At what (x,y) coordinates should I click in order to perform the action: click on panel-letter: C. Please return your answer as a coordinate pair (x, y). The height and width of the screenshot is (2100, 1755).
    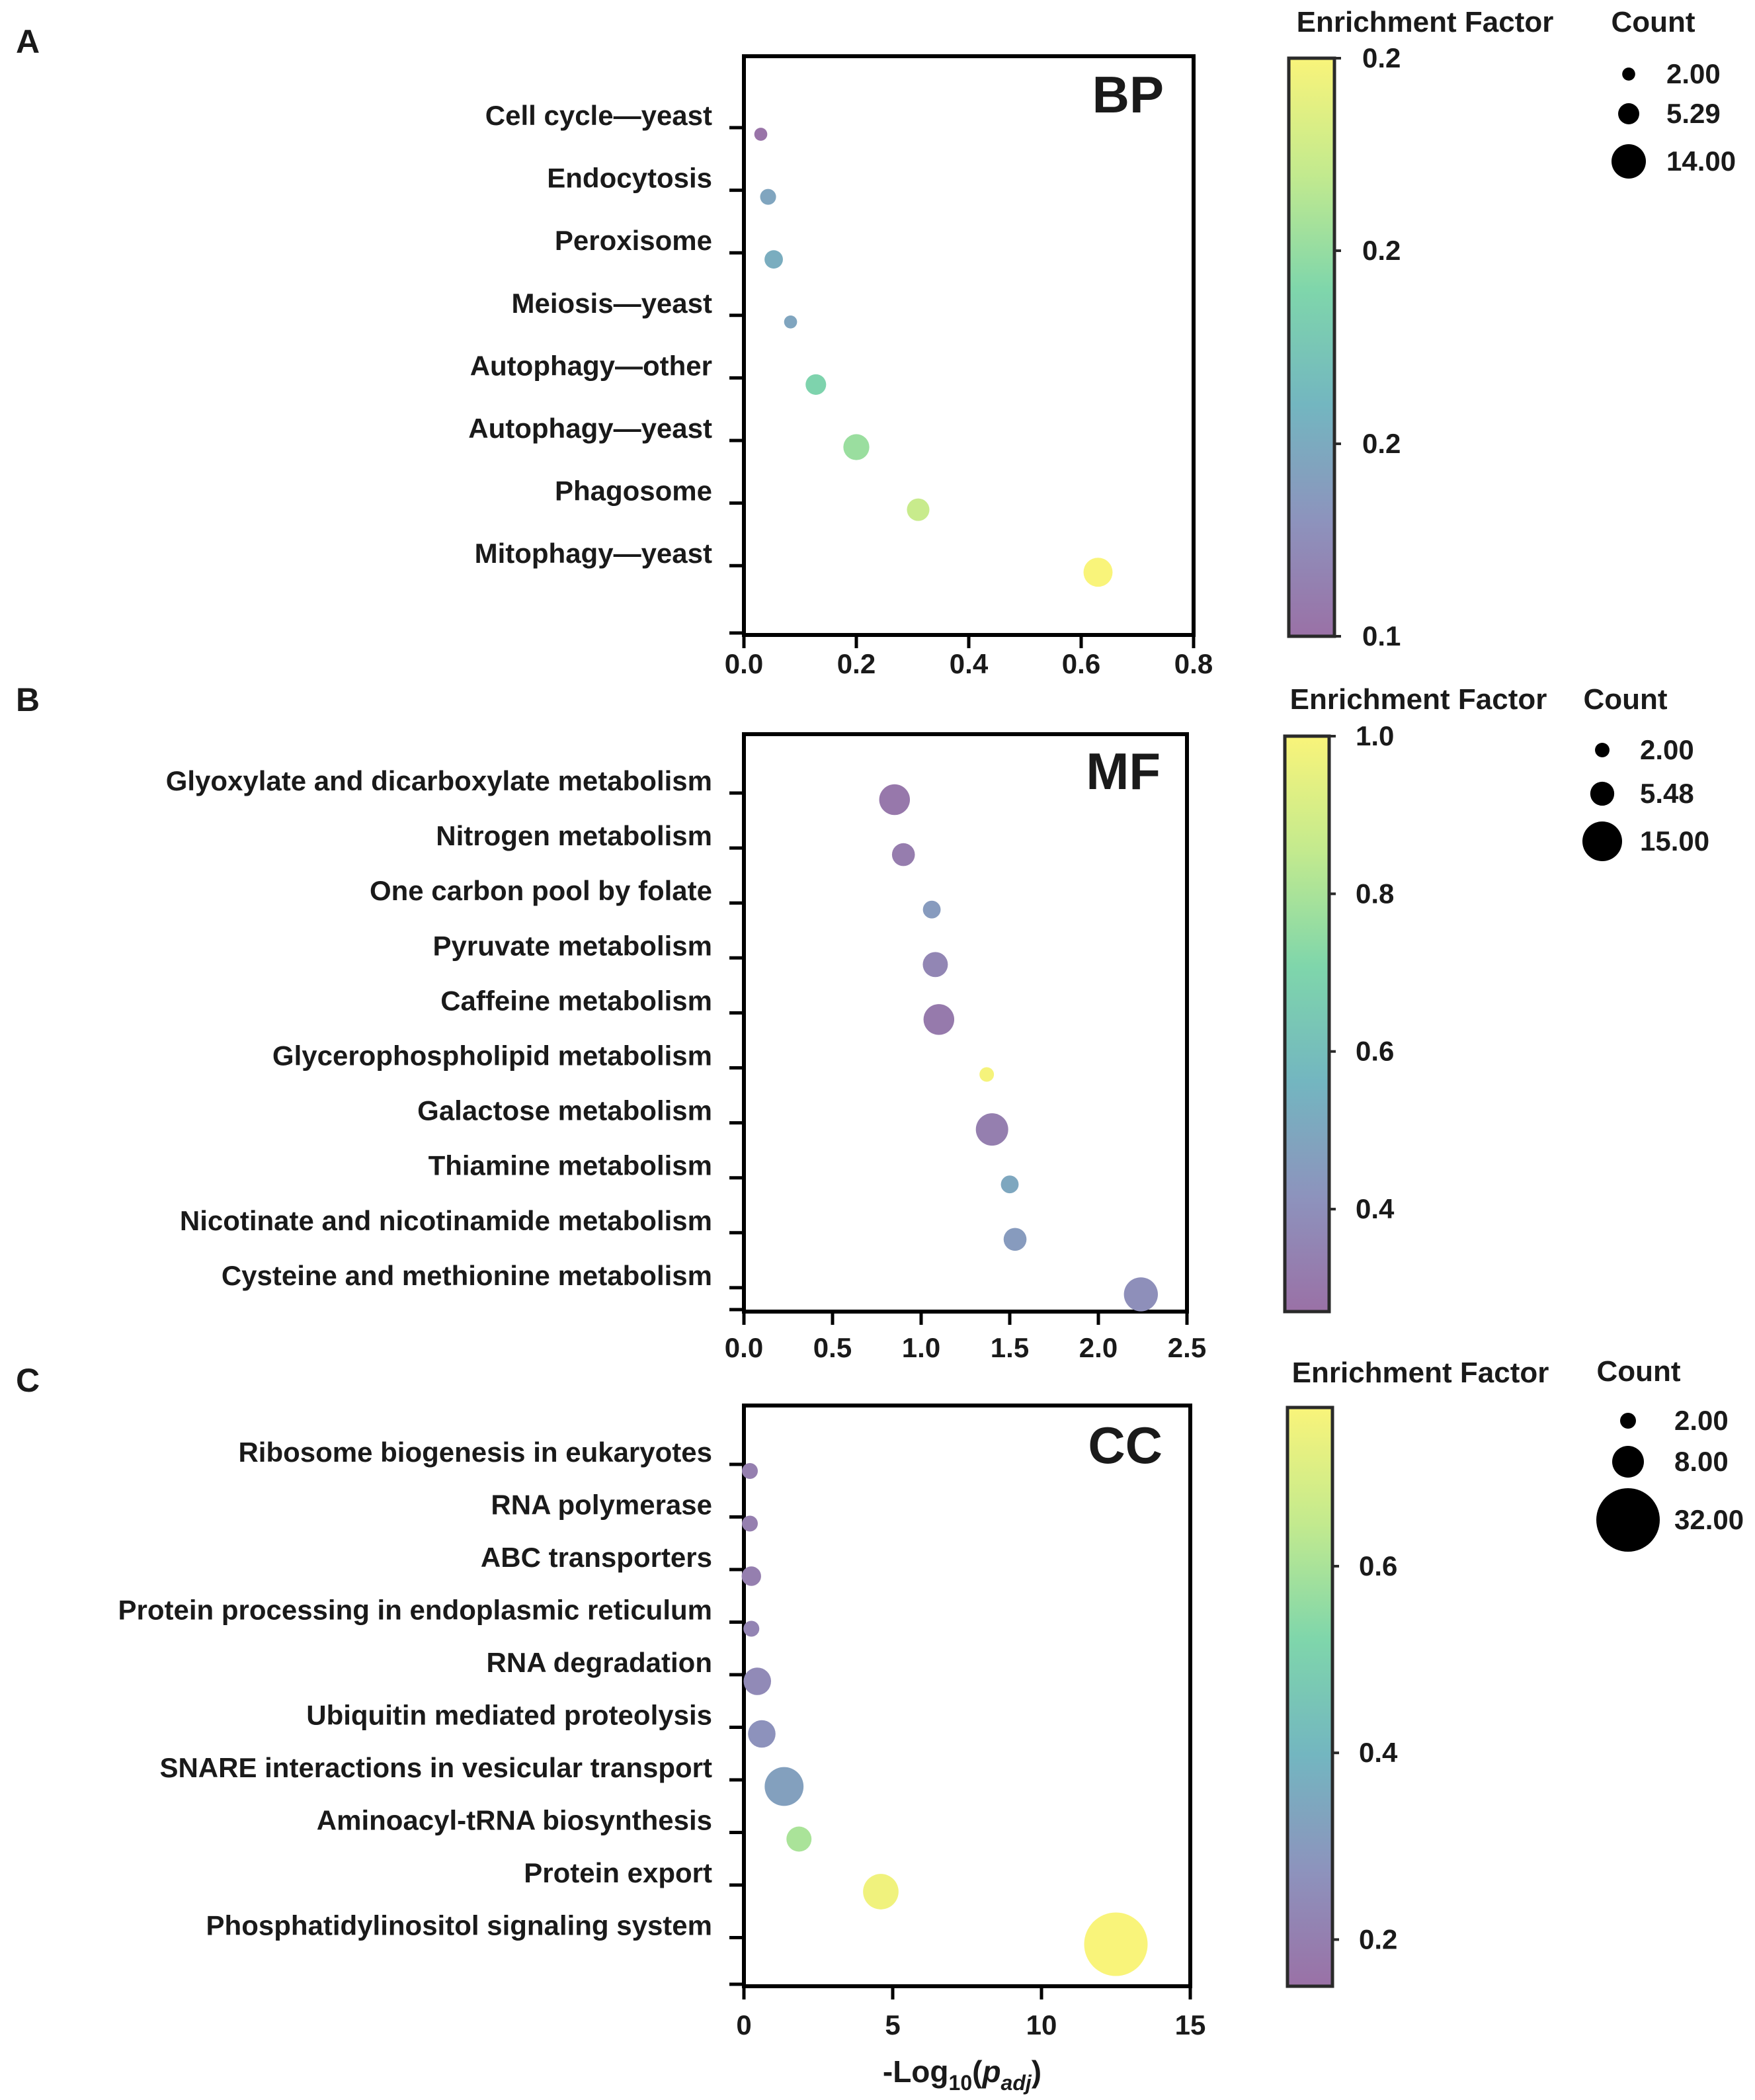
    Looking at the image, I should click on (28, 1381).